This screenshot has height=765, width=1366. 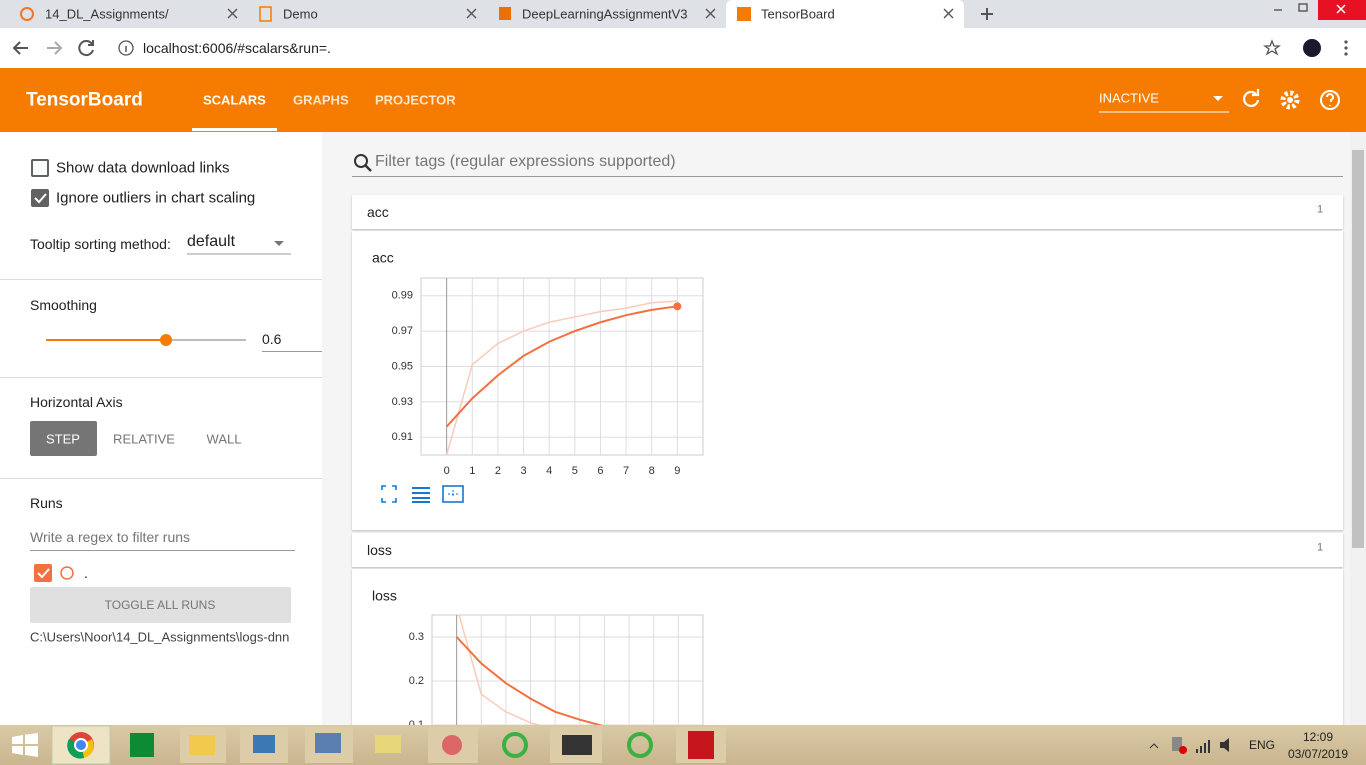 What do you see at coordinates (1318, 737) in the screenshot?
I see `clock-time: 12:09` at bounding box center [1318, 737].